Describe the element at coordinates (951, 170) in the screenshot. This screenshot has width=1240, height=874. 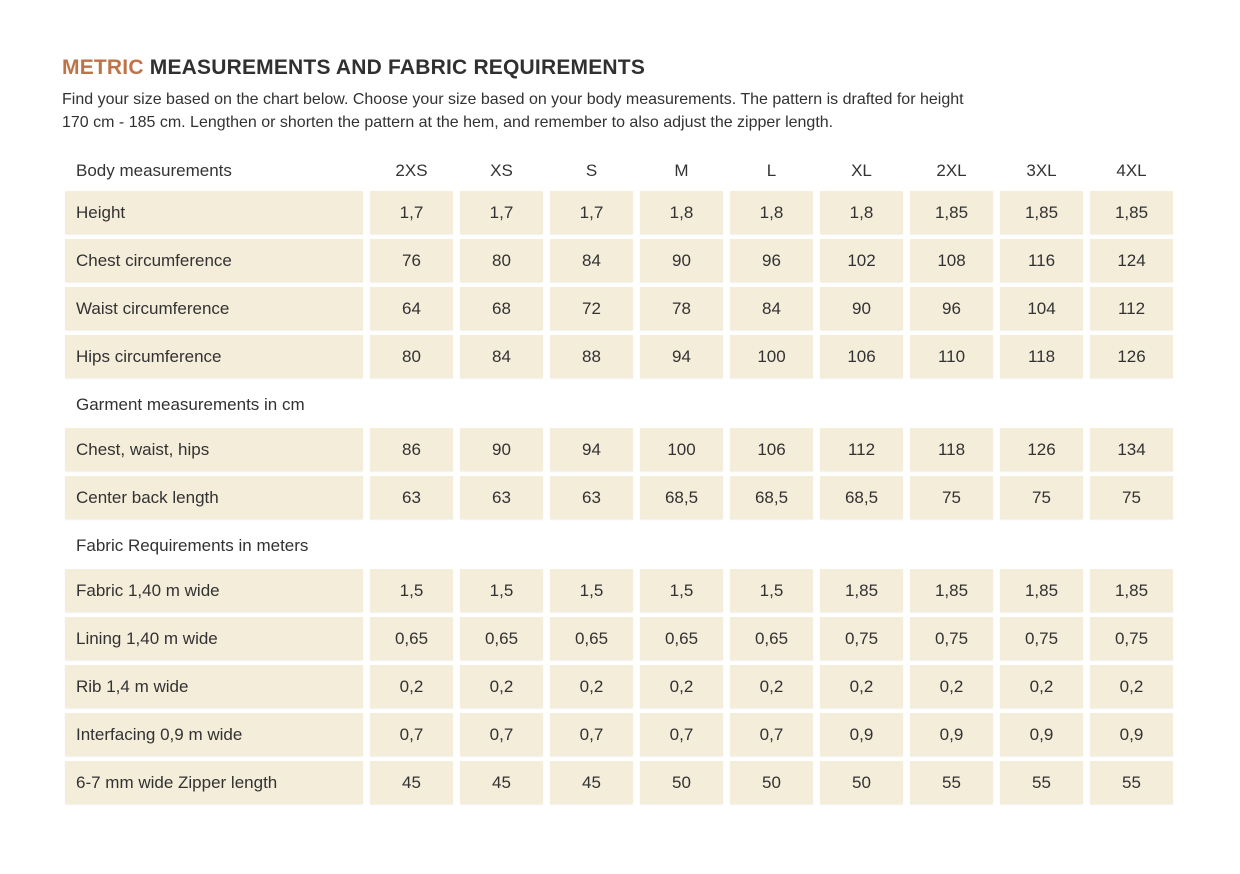
I see `size-column-header: 2XL` at that location.